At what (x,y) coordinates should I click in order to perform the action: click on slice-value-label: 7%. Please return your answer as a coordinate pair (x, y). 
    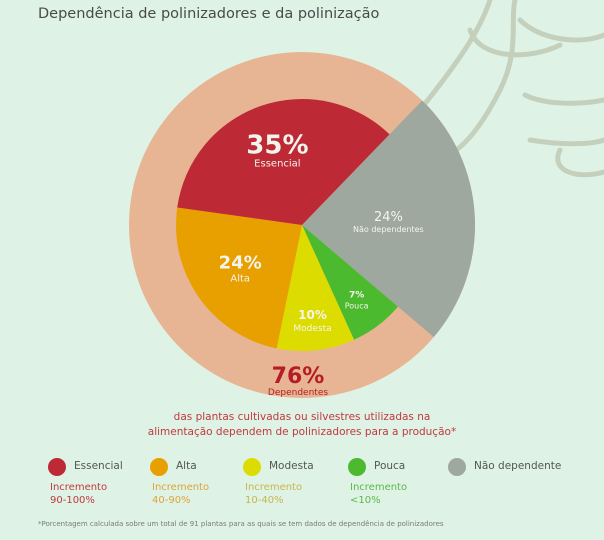
    Looking at the image, I should click on (356, 295).